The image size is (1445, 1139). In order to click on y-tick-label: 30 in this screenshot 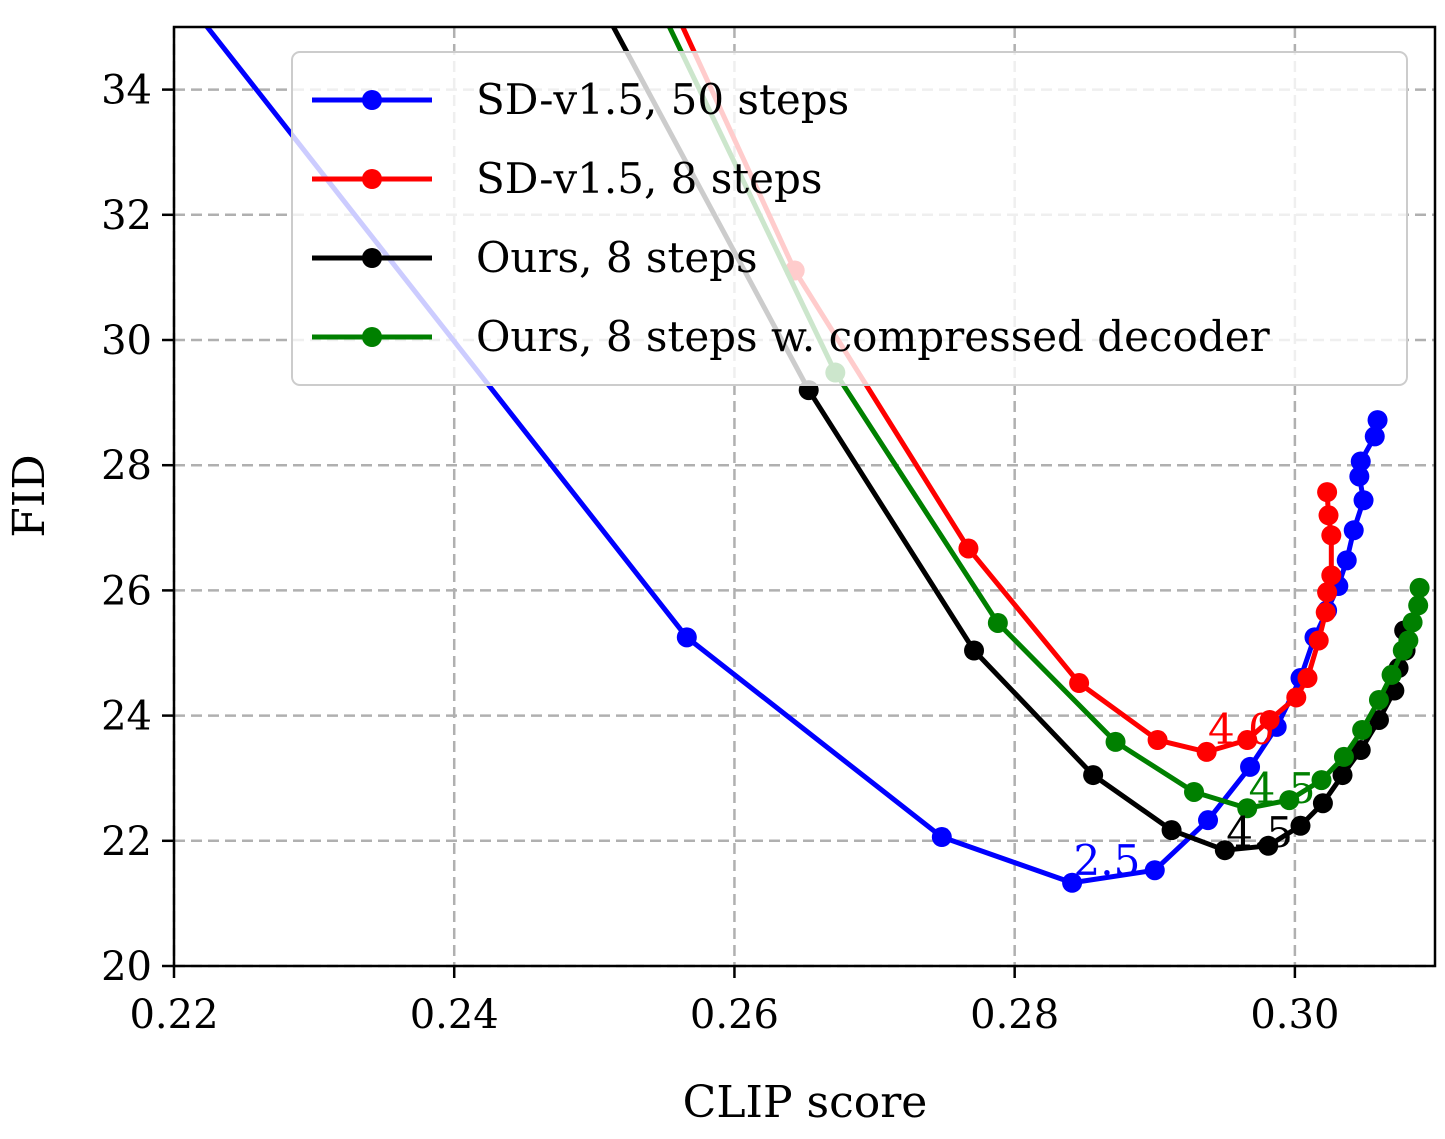, I will do `click(126, 341)`.